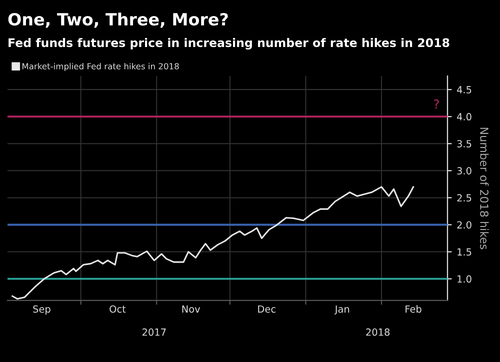 Image resolution: width=500 pixels, height=362 pixels. I want to click on text: 2018, so click(378, 332).